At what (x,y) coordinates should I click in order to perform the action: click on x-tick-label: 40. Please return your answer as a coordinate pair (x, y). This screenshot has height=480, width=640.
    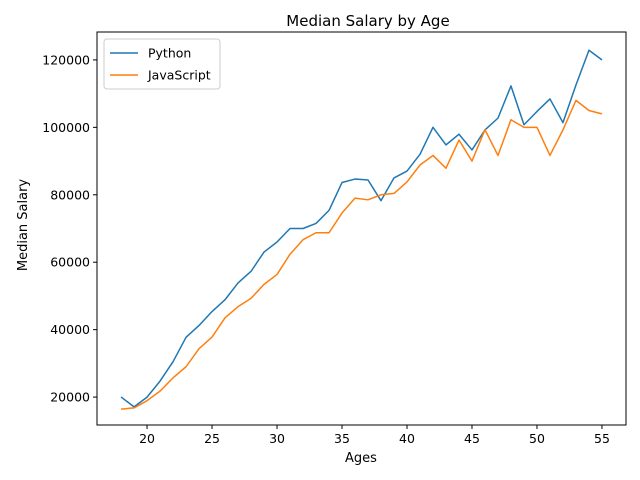
    Looking at the image, I should click on (407, 438).